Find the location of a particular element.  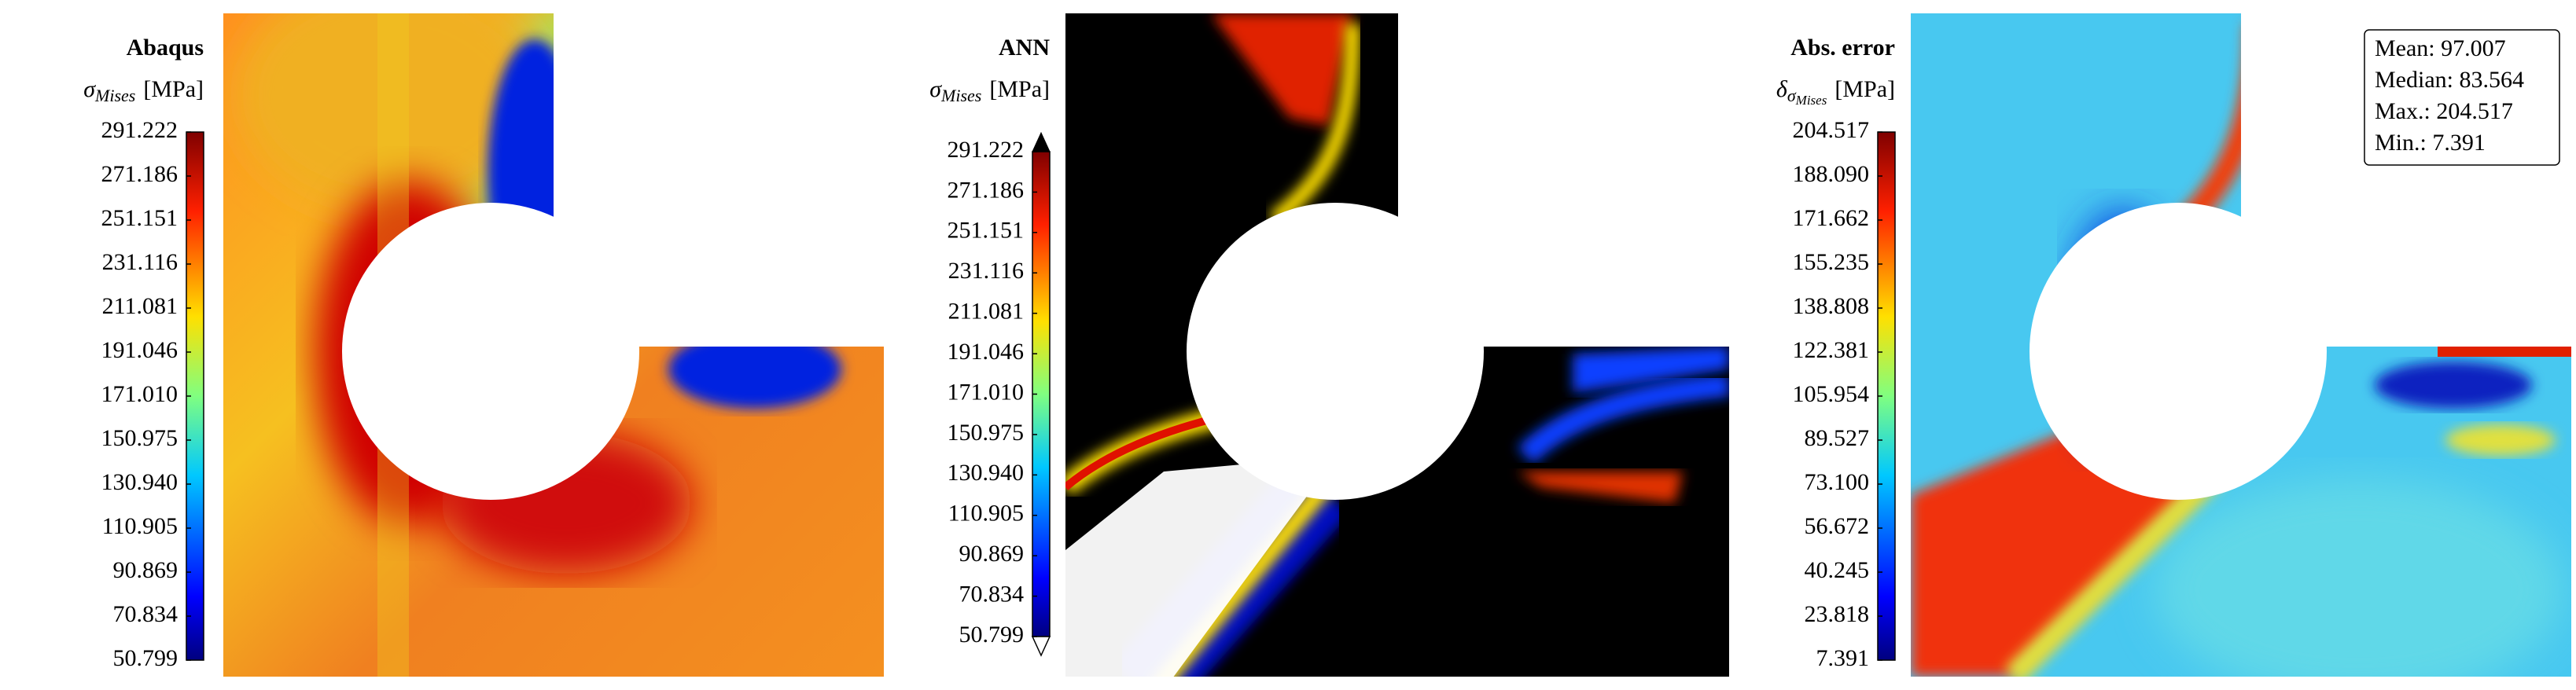

colorbar-tick-label: 73.100 is located at coordinates (1837, 482).